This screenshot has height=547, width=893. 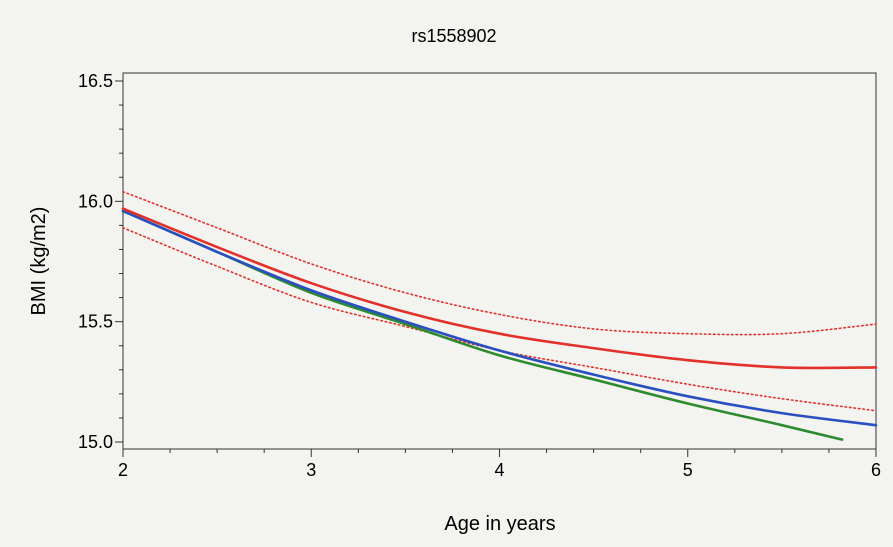 I want to click on x-axis-title: Age in years, so click(x=499, y=524).